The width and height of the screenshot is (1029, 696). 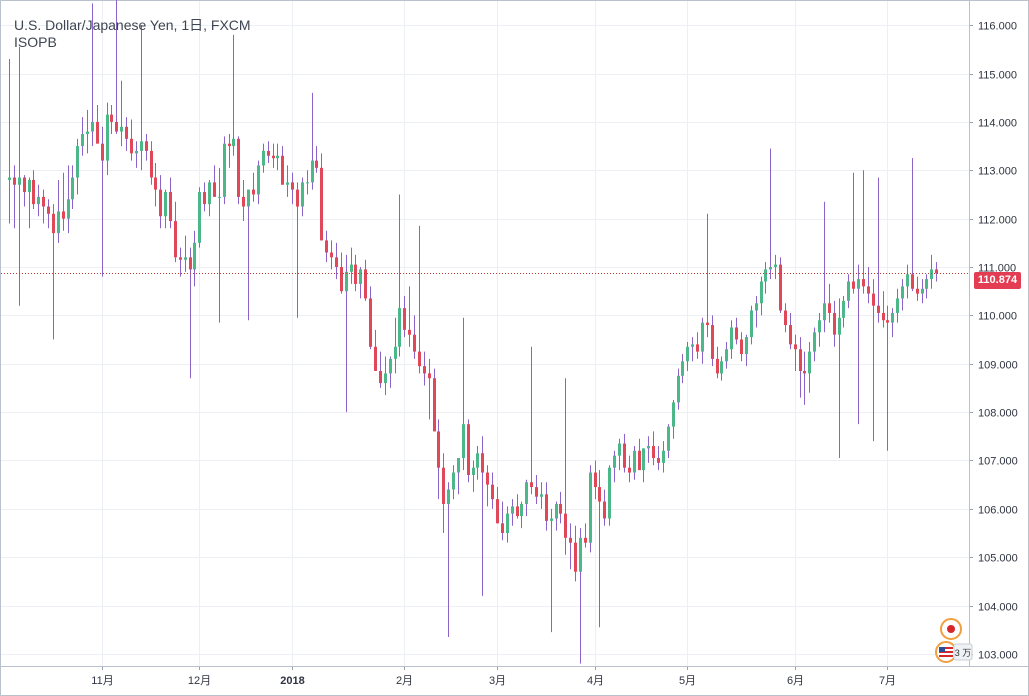 I want to click on y-tick-label: 114.000, so click(x=997, y=124).